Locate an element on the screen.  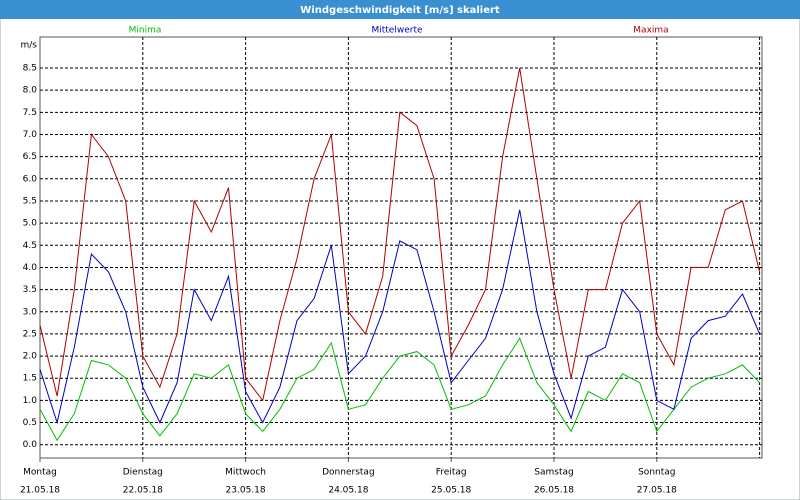
y-tick-label: 8.5 is located at coordinates (30, 69).